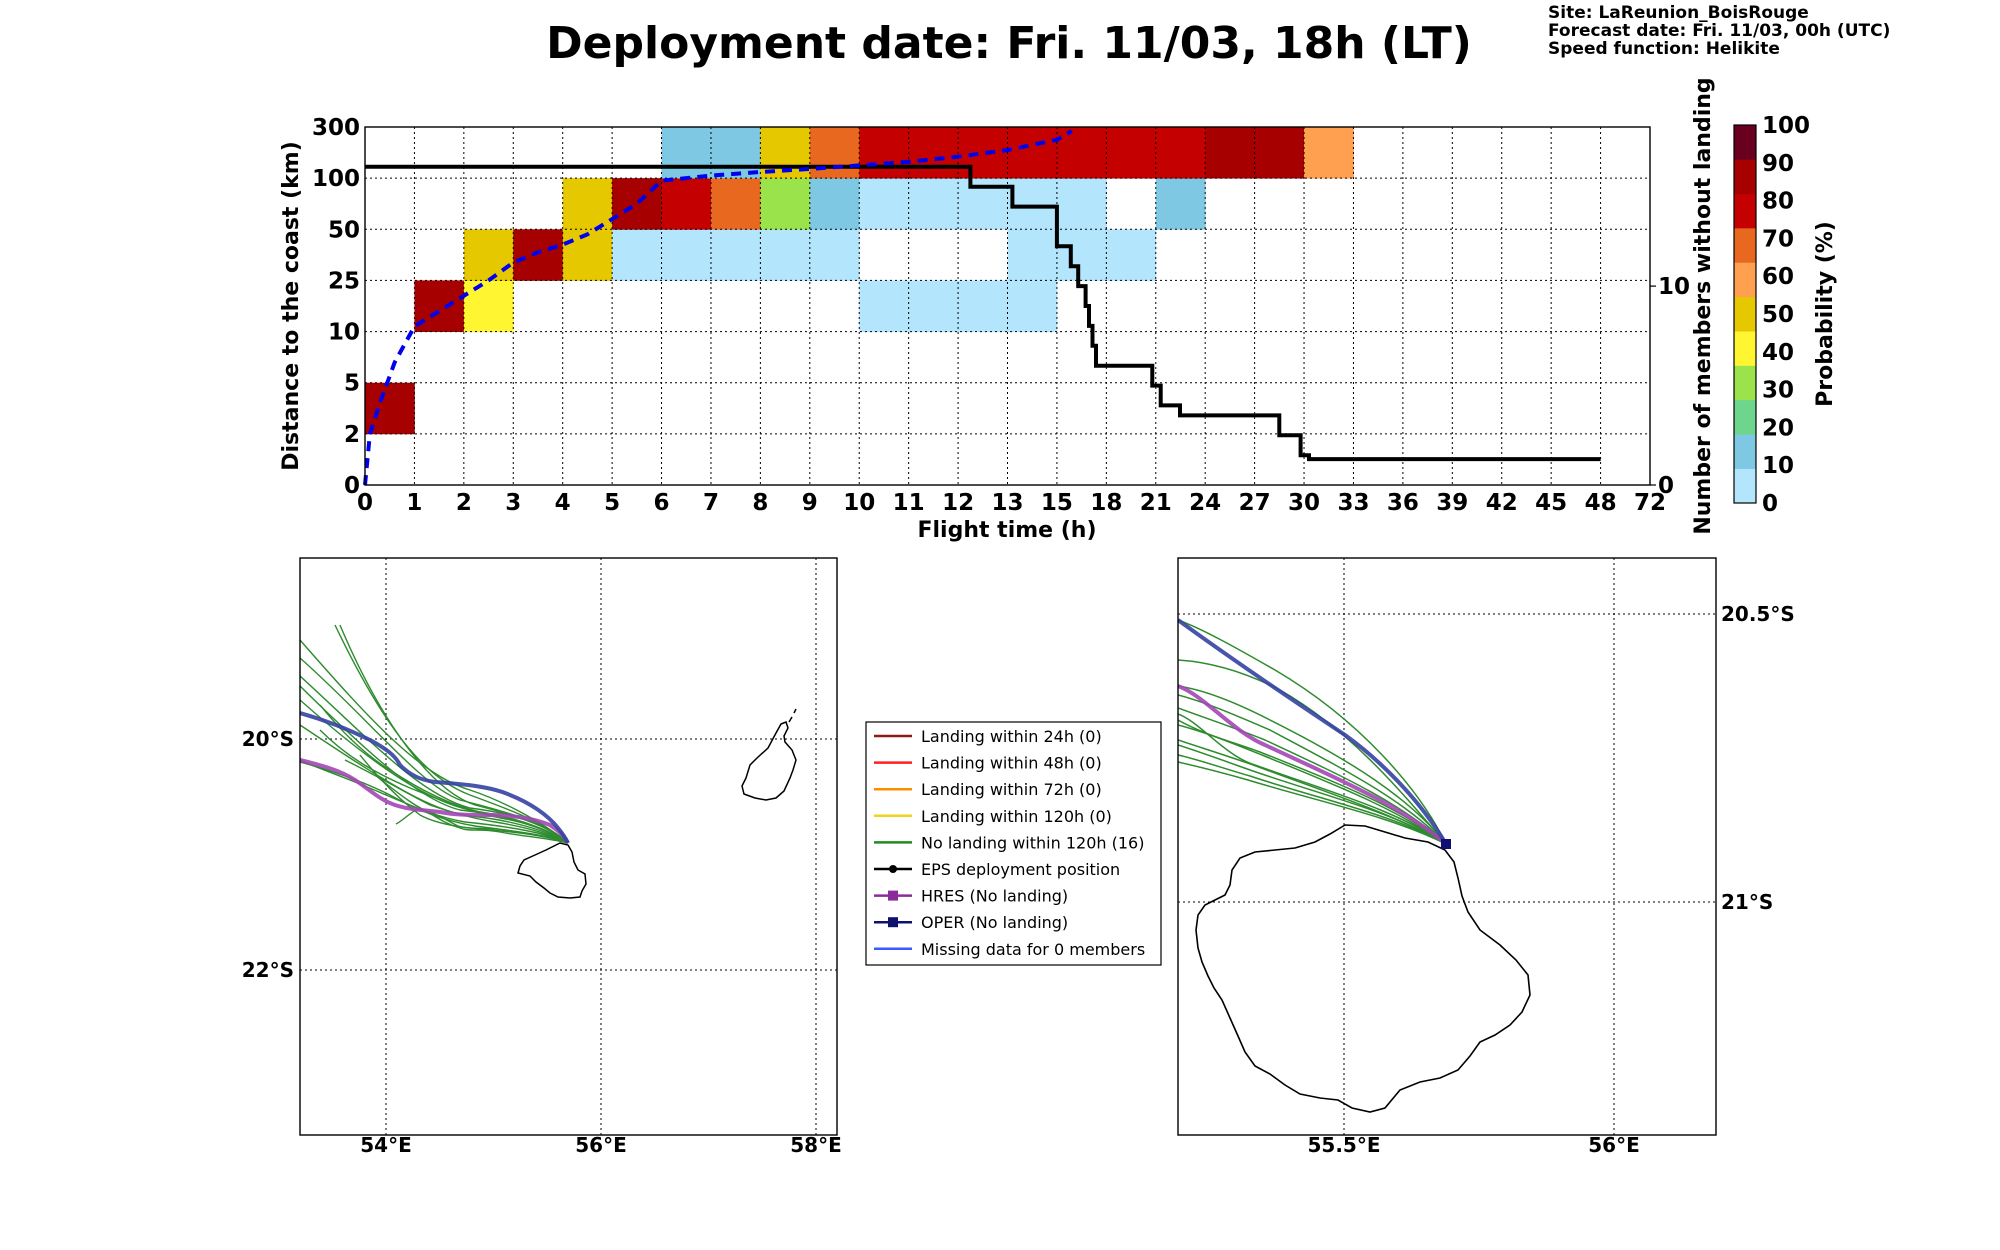  I want to click on y-axis-label: Distance to the coast (km), so click(291, 306).